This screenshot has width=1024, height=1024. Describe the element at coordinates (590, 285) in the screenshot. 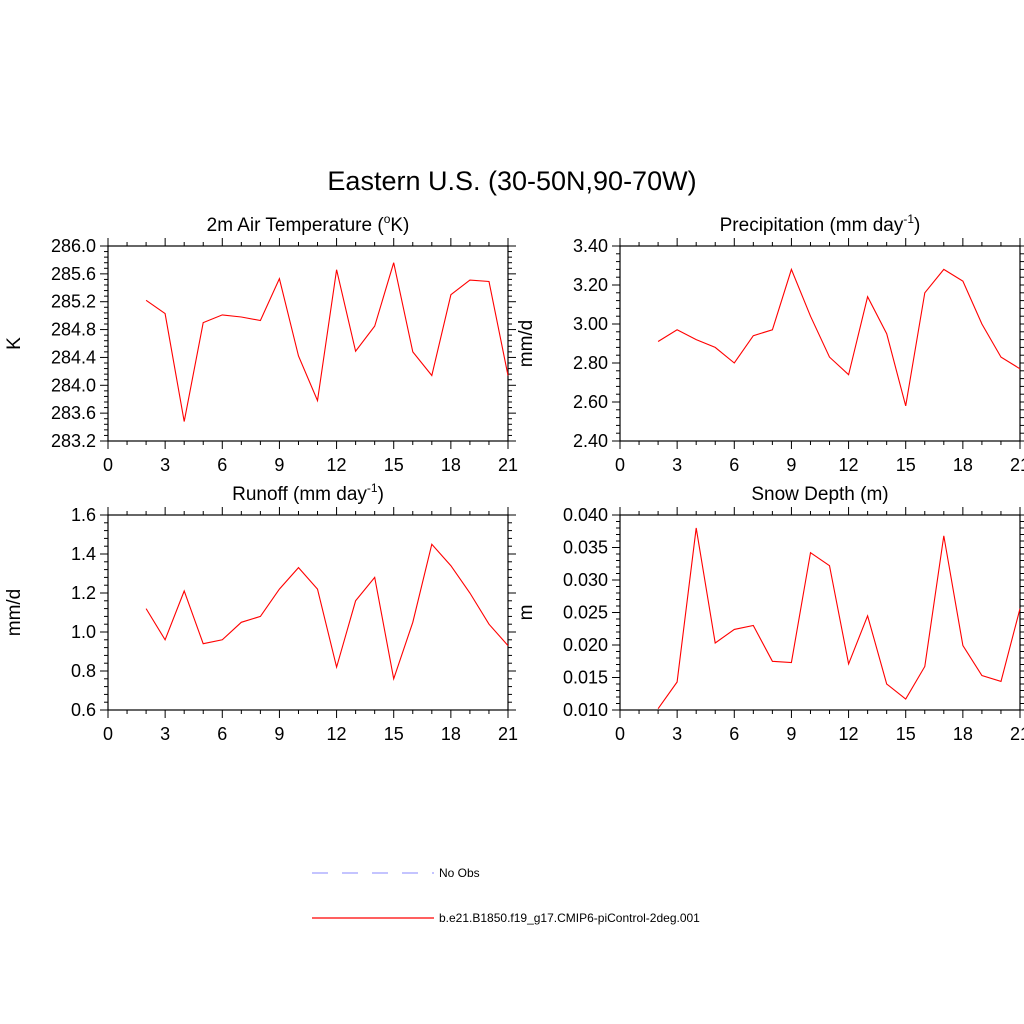

I see `y-tick-label: 3.20` at that location.